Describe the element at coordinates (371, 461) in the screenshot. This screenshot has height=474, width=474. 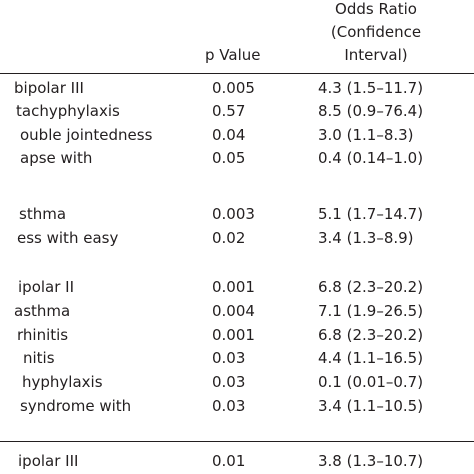
I see `odds-ratio: 3.8 (1.3–10.7)` at that location.